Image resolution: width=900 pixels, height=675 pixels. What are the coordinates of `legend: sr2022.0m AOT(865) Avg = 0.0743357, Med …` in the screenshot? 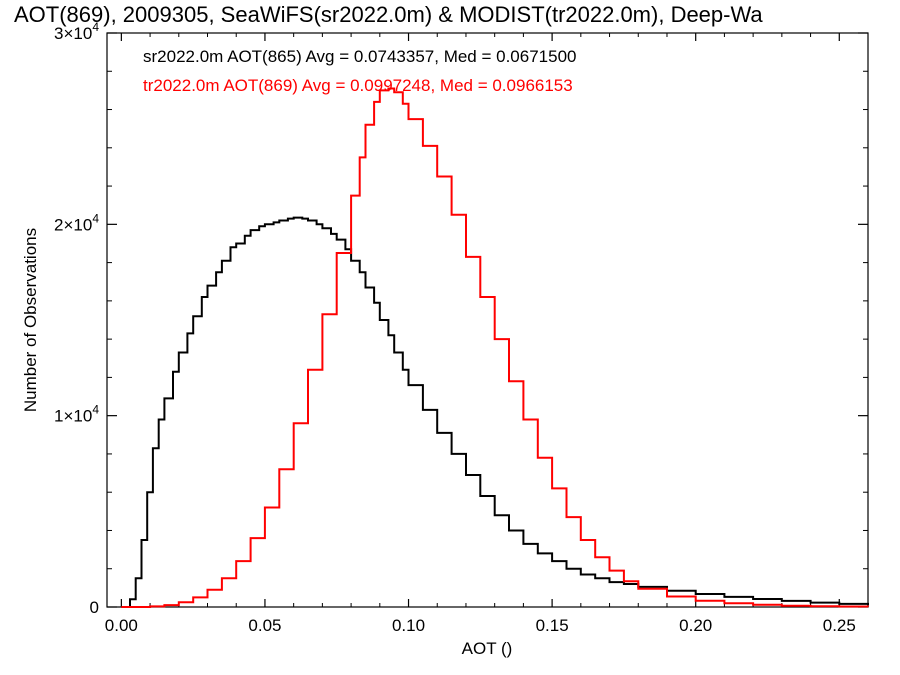 It's located at (360, 71).